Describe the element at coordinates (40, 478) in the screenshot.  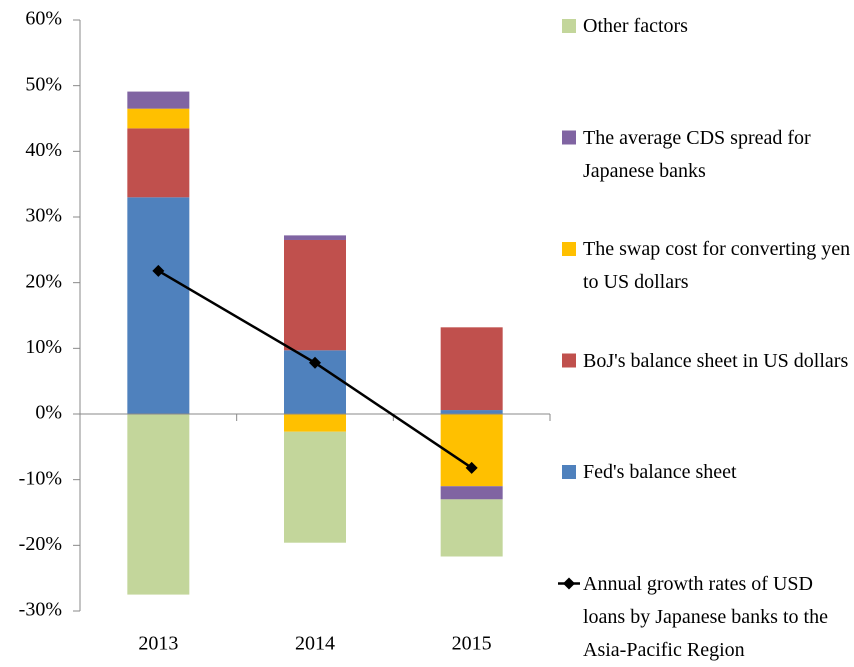
I see `y-tick-label: -10%` at that location.